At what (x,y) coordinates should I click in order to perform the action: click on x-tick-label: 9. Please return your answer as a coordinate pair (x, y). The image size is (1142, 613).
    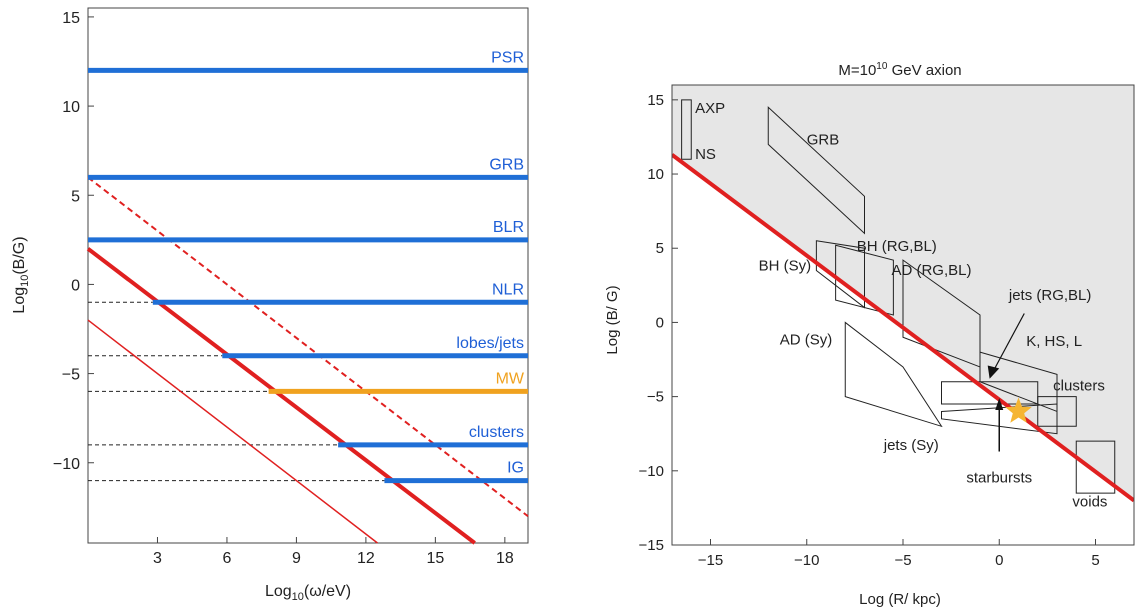
    Looking at the image, I should click on (296, 558).